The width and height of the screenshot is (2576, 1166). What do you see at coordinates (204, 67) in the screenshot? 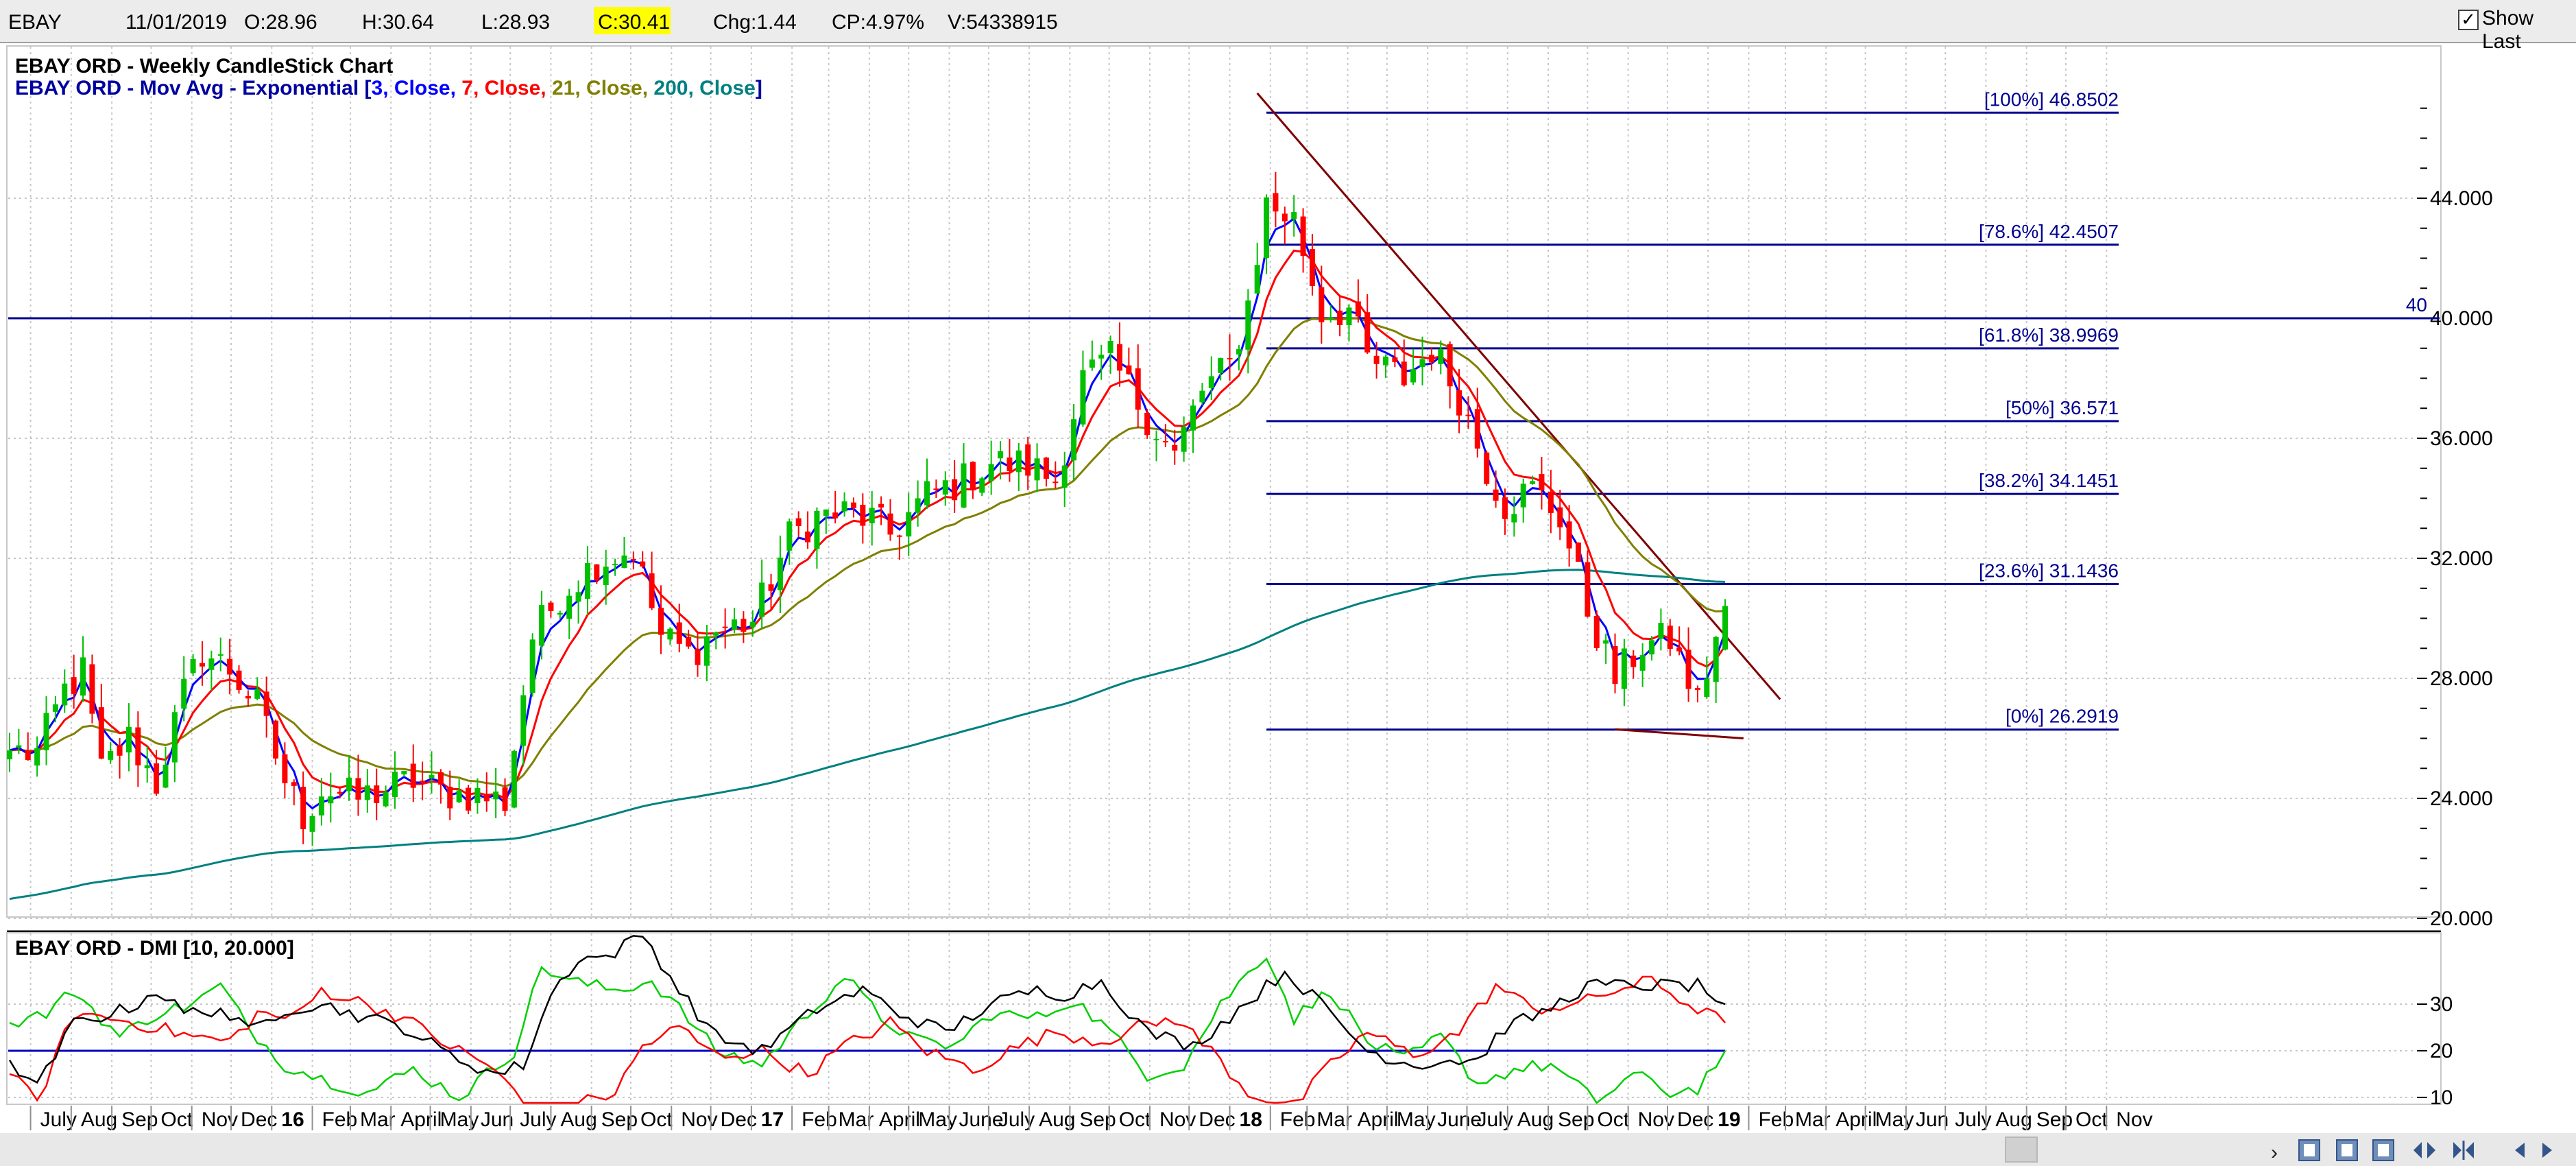
I see `price-panel-title: EBAY ORD - Weekly CandleStick Chart` at bounding box center [204, 67].